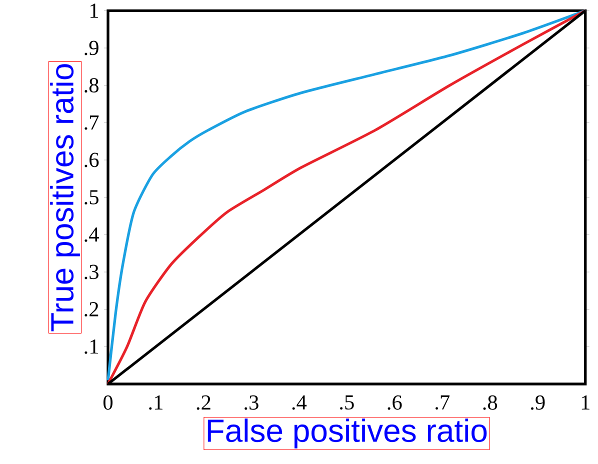 This screenshot has height=464, width=598. Describe the element at coordinates (94, 11) in the screenshot. I see `y-tick-label: 1` at that location.